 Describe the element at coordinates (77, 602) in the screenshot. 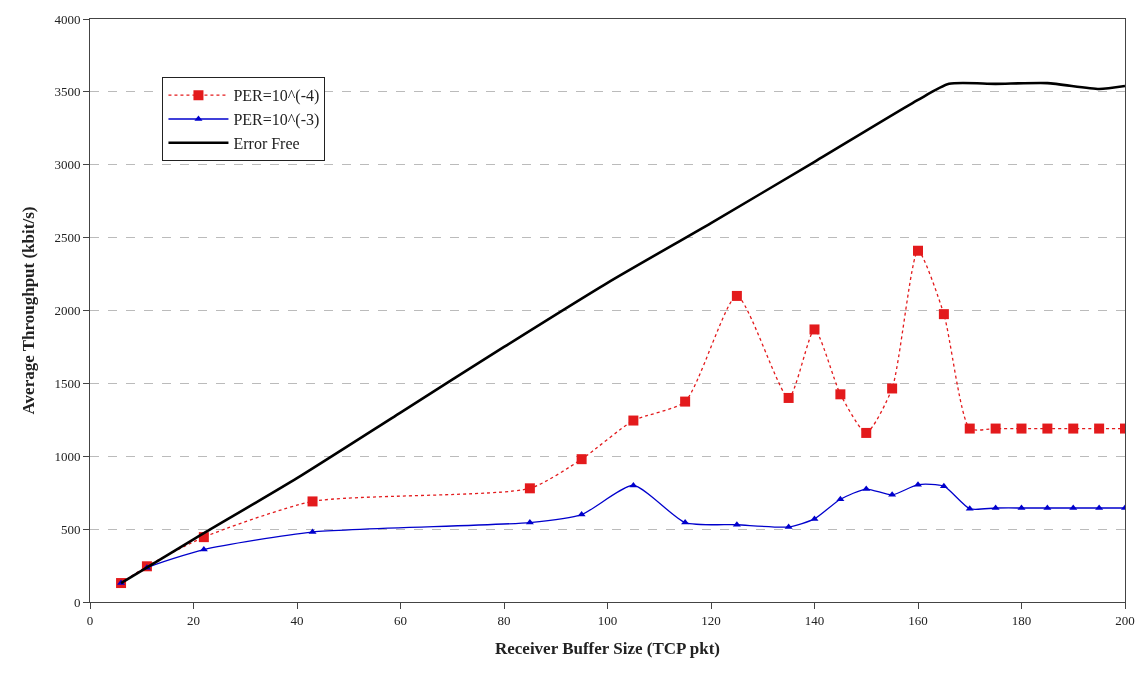

I see `y-tick-label: 0` at that location.